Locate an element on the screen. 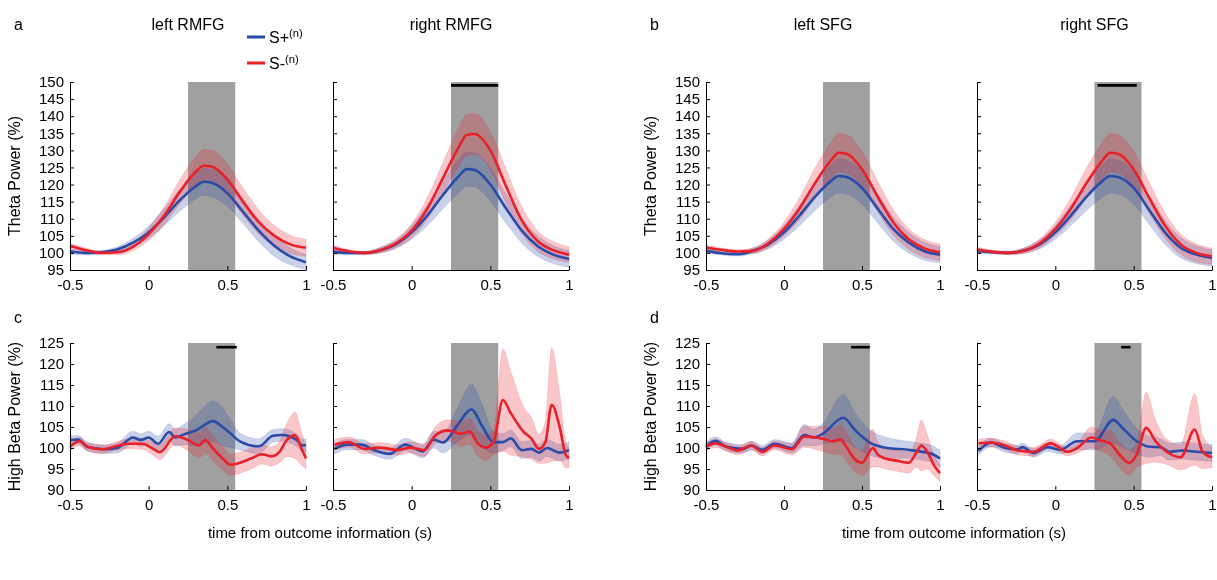 The image size is (1217, 580). legend-label: S+$^{(n)}$ is located at coordinates (286, 36).